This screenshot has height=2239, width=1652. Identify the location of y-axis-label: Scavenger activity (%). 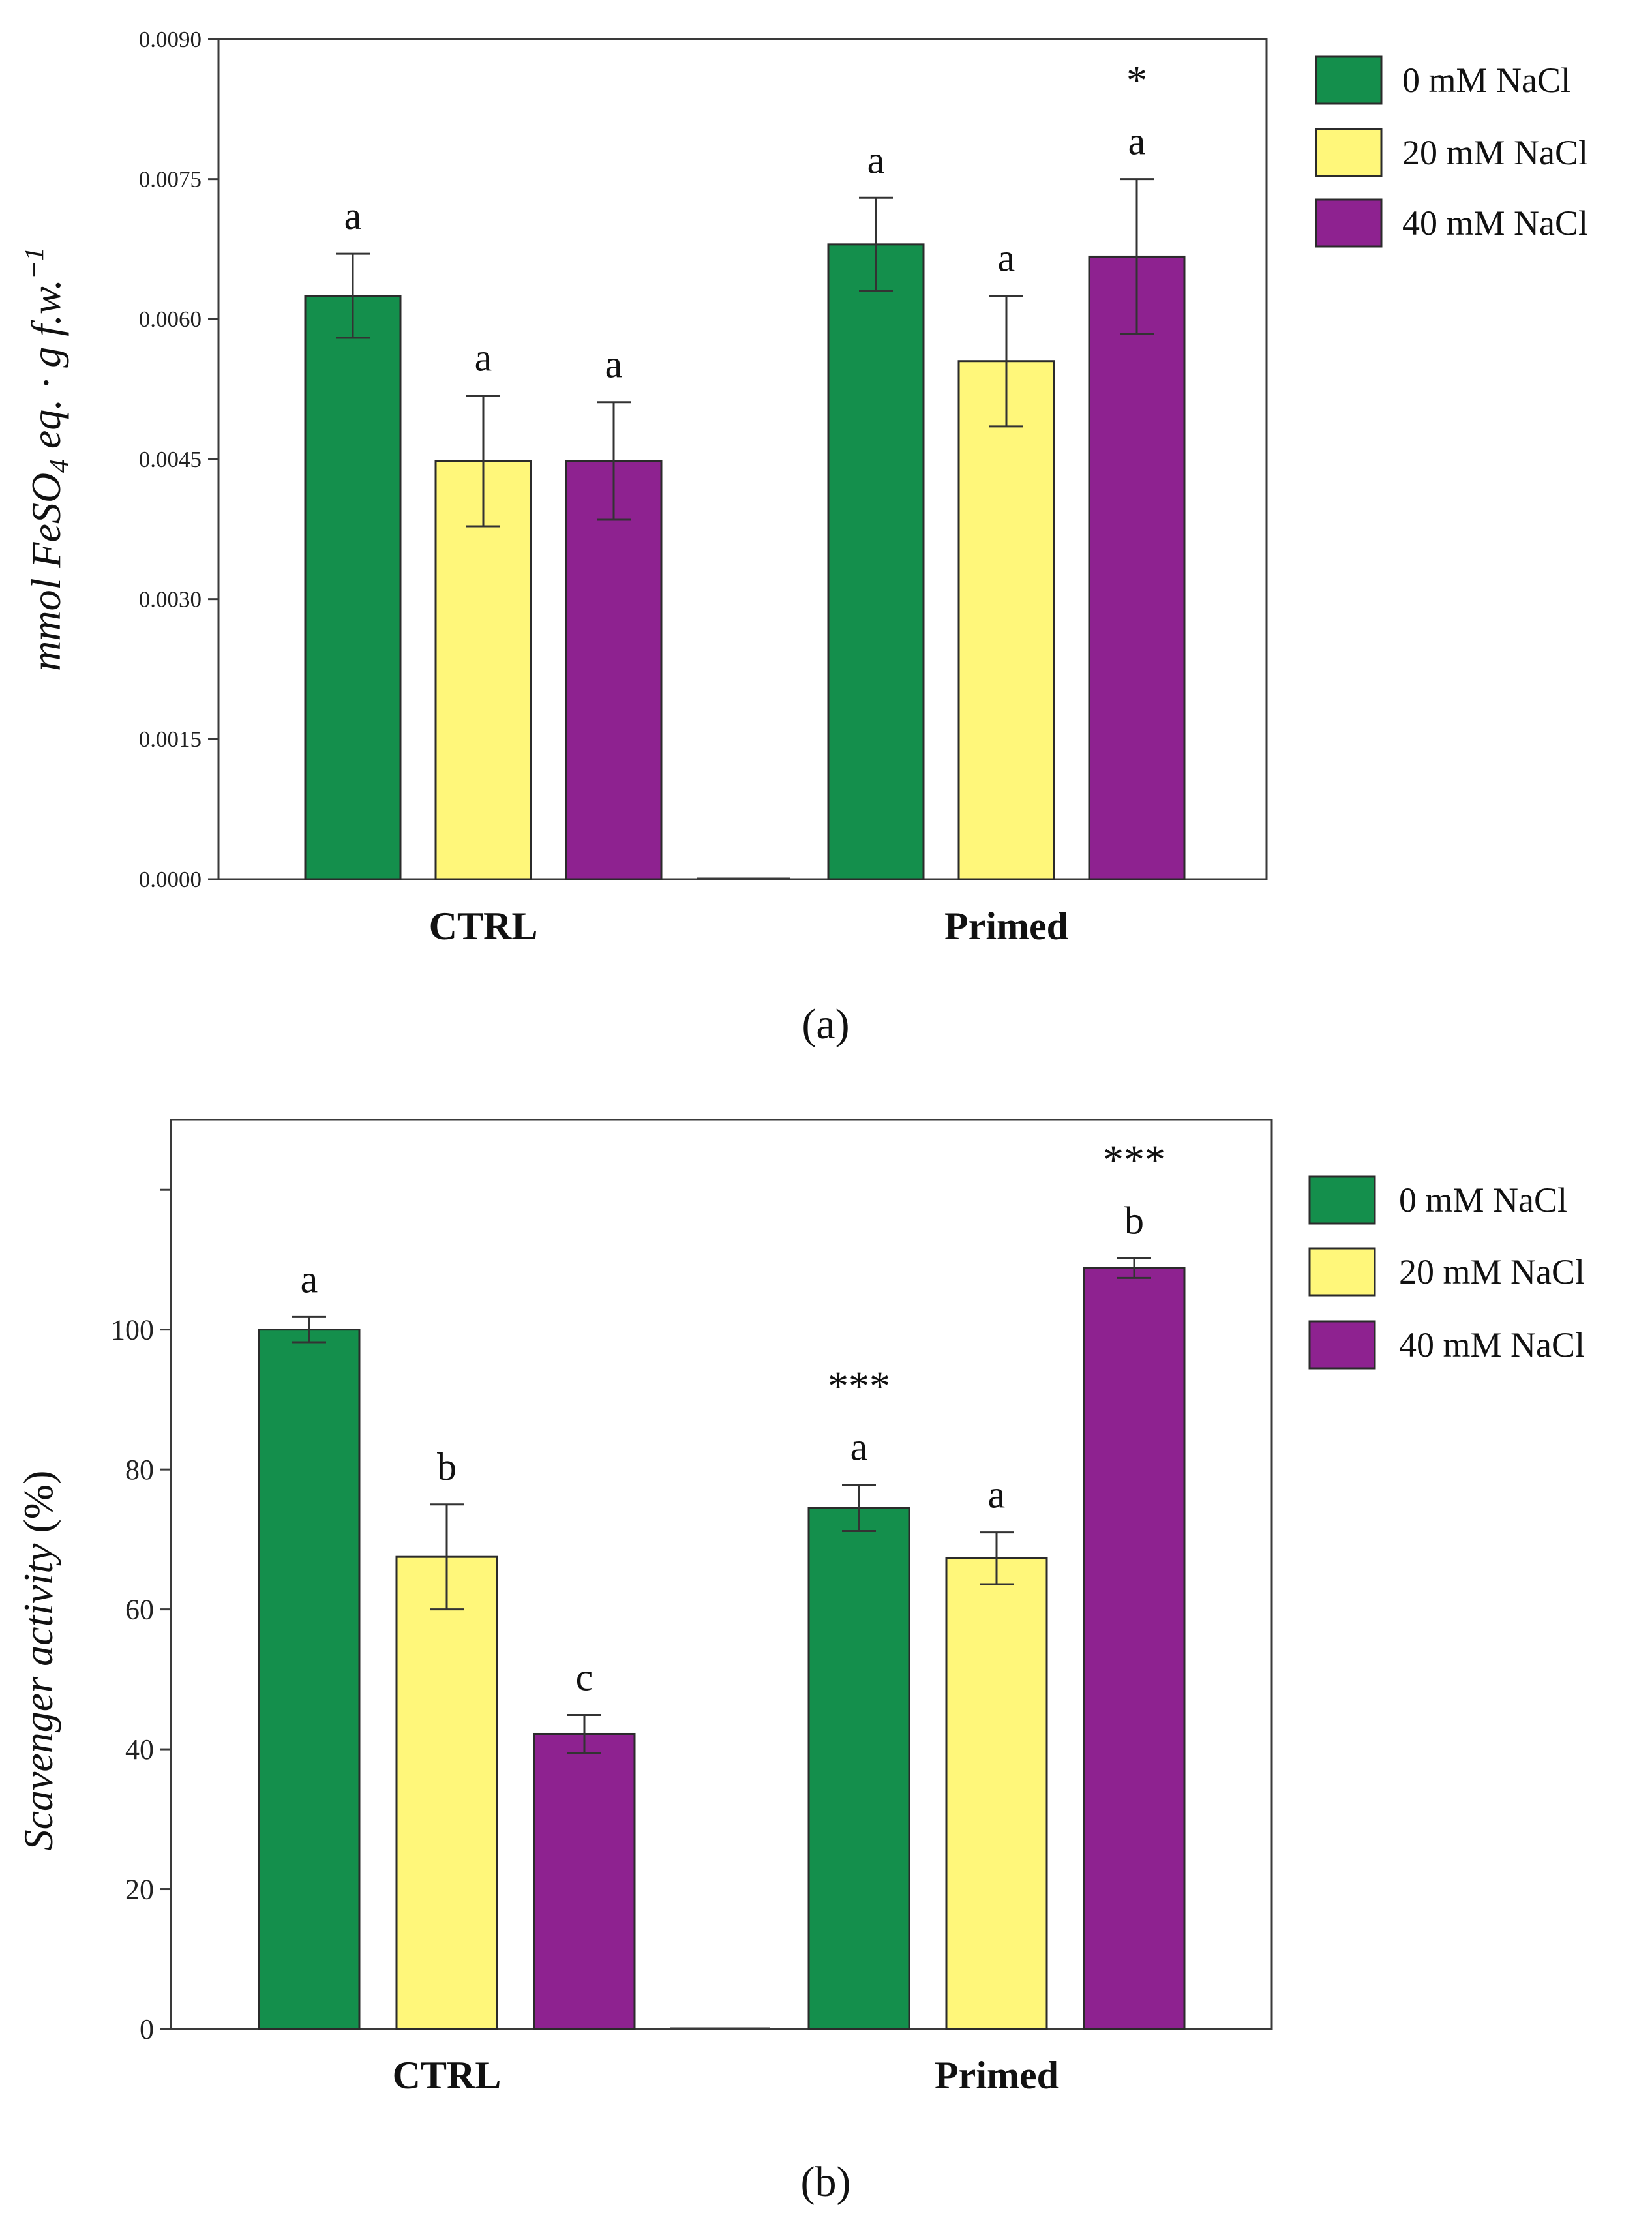
(38, 1661).